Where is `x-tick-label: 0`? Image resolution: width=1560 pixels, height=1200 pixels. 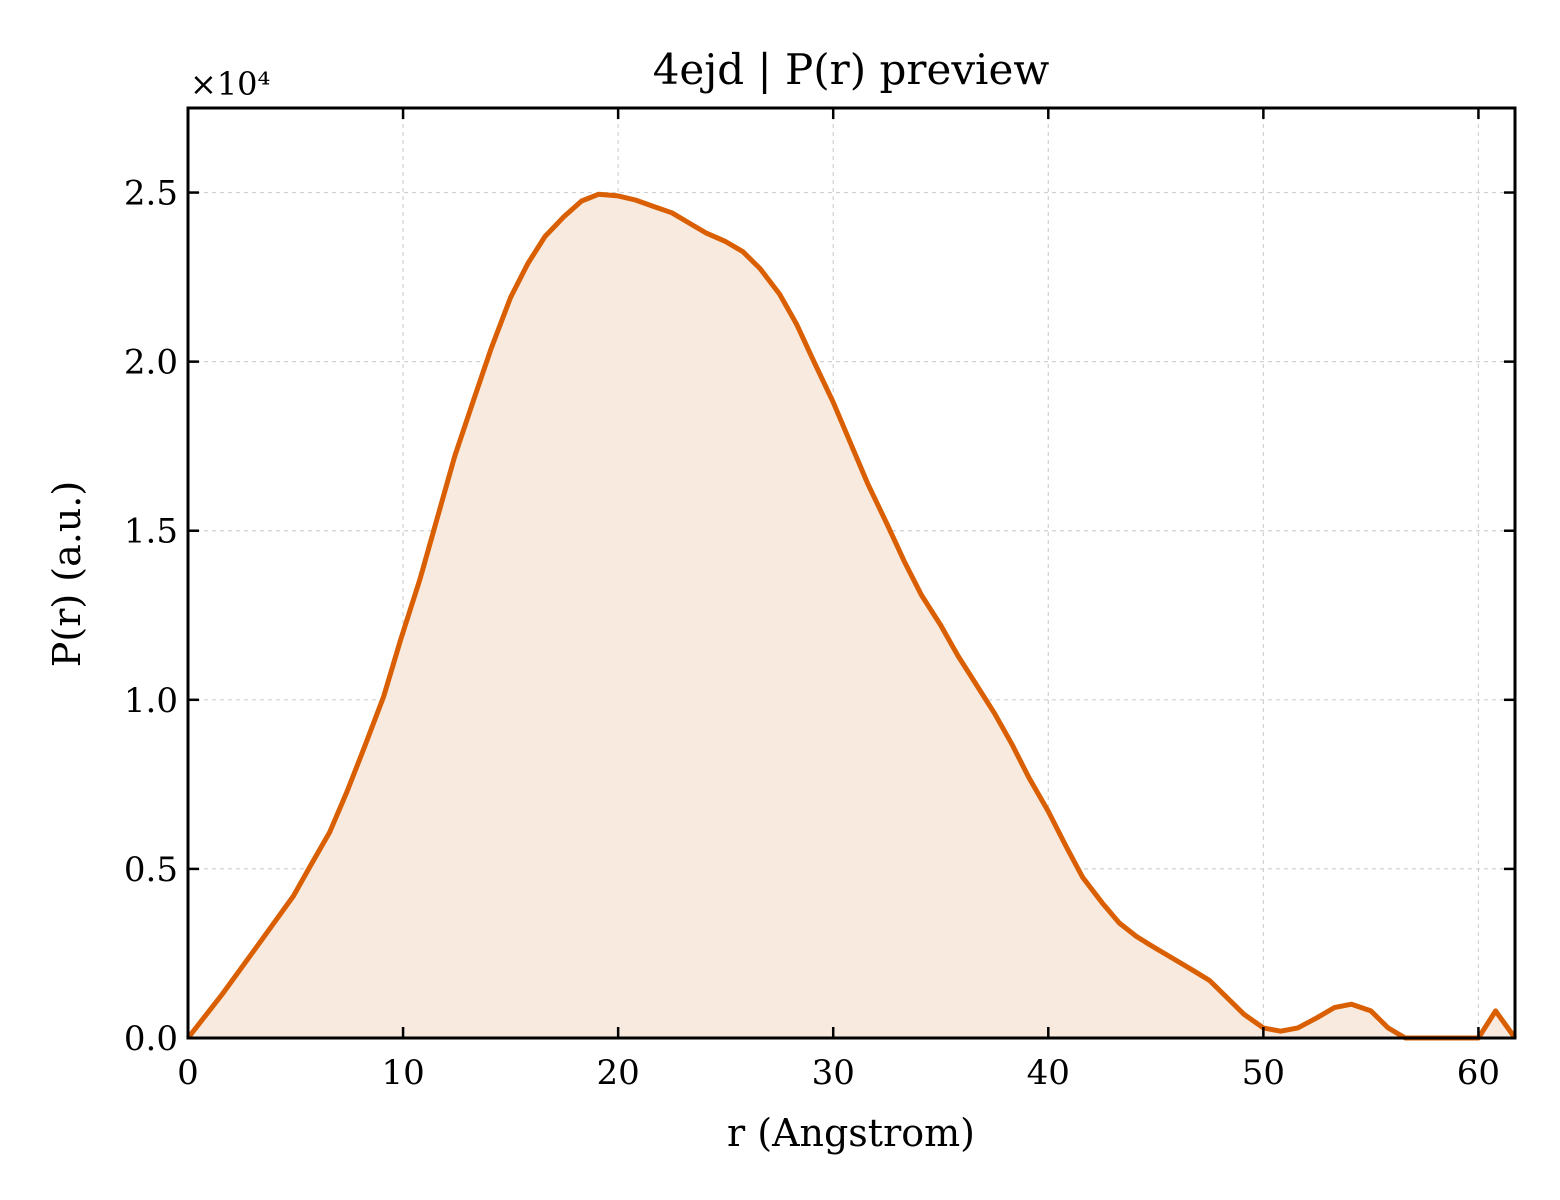
x-tick-label: 0 is located at coordinates (188, 1073).